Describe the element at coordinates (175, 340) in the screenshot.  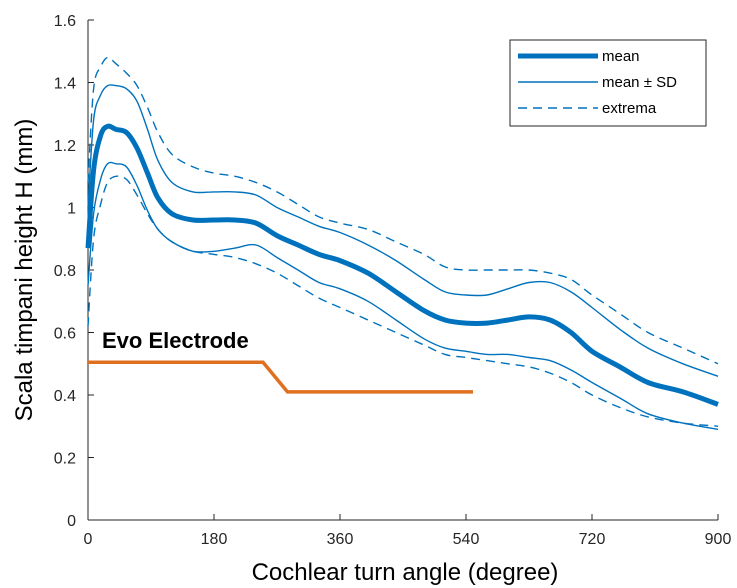
I see `electrode-label: Evo Electrode` at that location.